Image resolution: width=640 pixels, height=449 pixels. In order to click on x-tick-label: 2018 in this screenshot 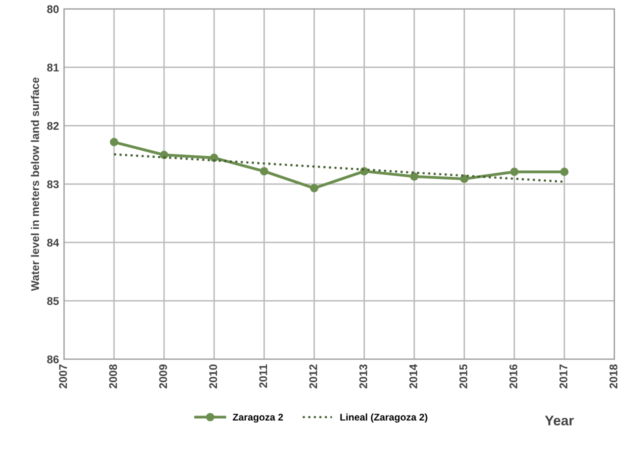, I will do `click(614, 376)`.